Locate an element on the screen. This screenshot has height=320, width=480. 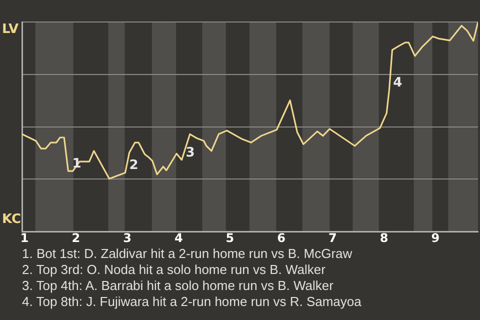
text: 4. Top 8th: J. Fujiwara hit a 2-run home run vs R. Samayoa is located at coordinates (192, 302).